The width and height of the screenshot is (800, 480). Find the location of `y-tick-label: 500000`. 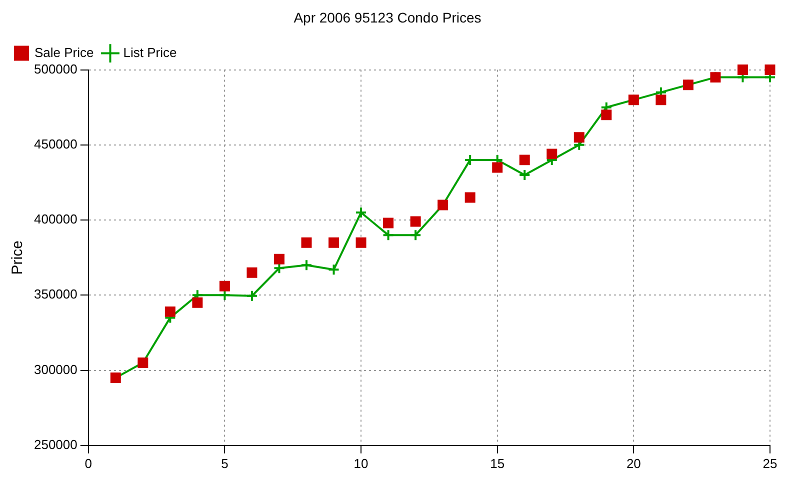

y-tick-label: 500000 is located at coordinates (56, 68).